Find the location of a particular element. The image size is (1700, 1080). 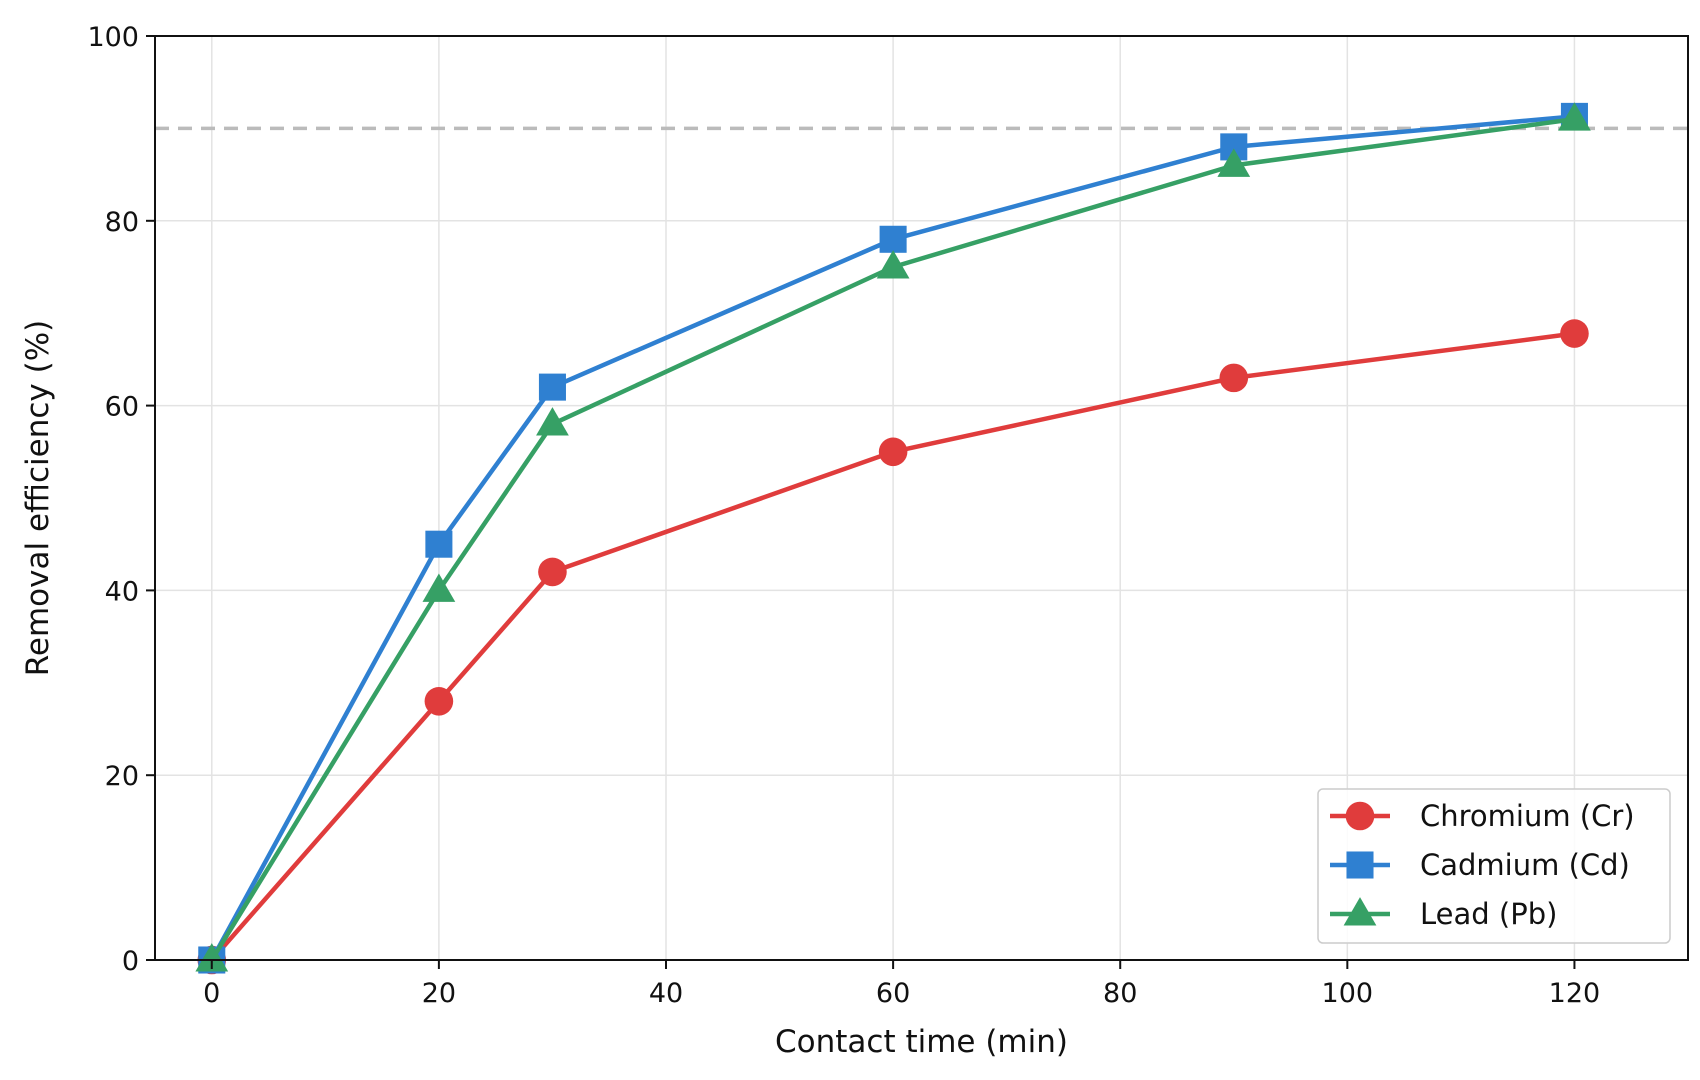

legend-entry: Lead (Pb) is located at coordinates (1443, 914).